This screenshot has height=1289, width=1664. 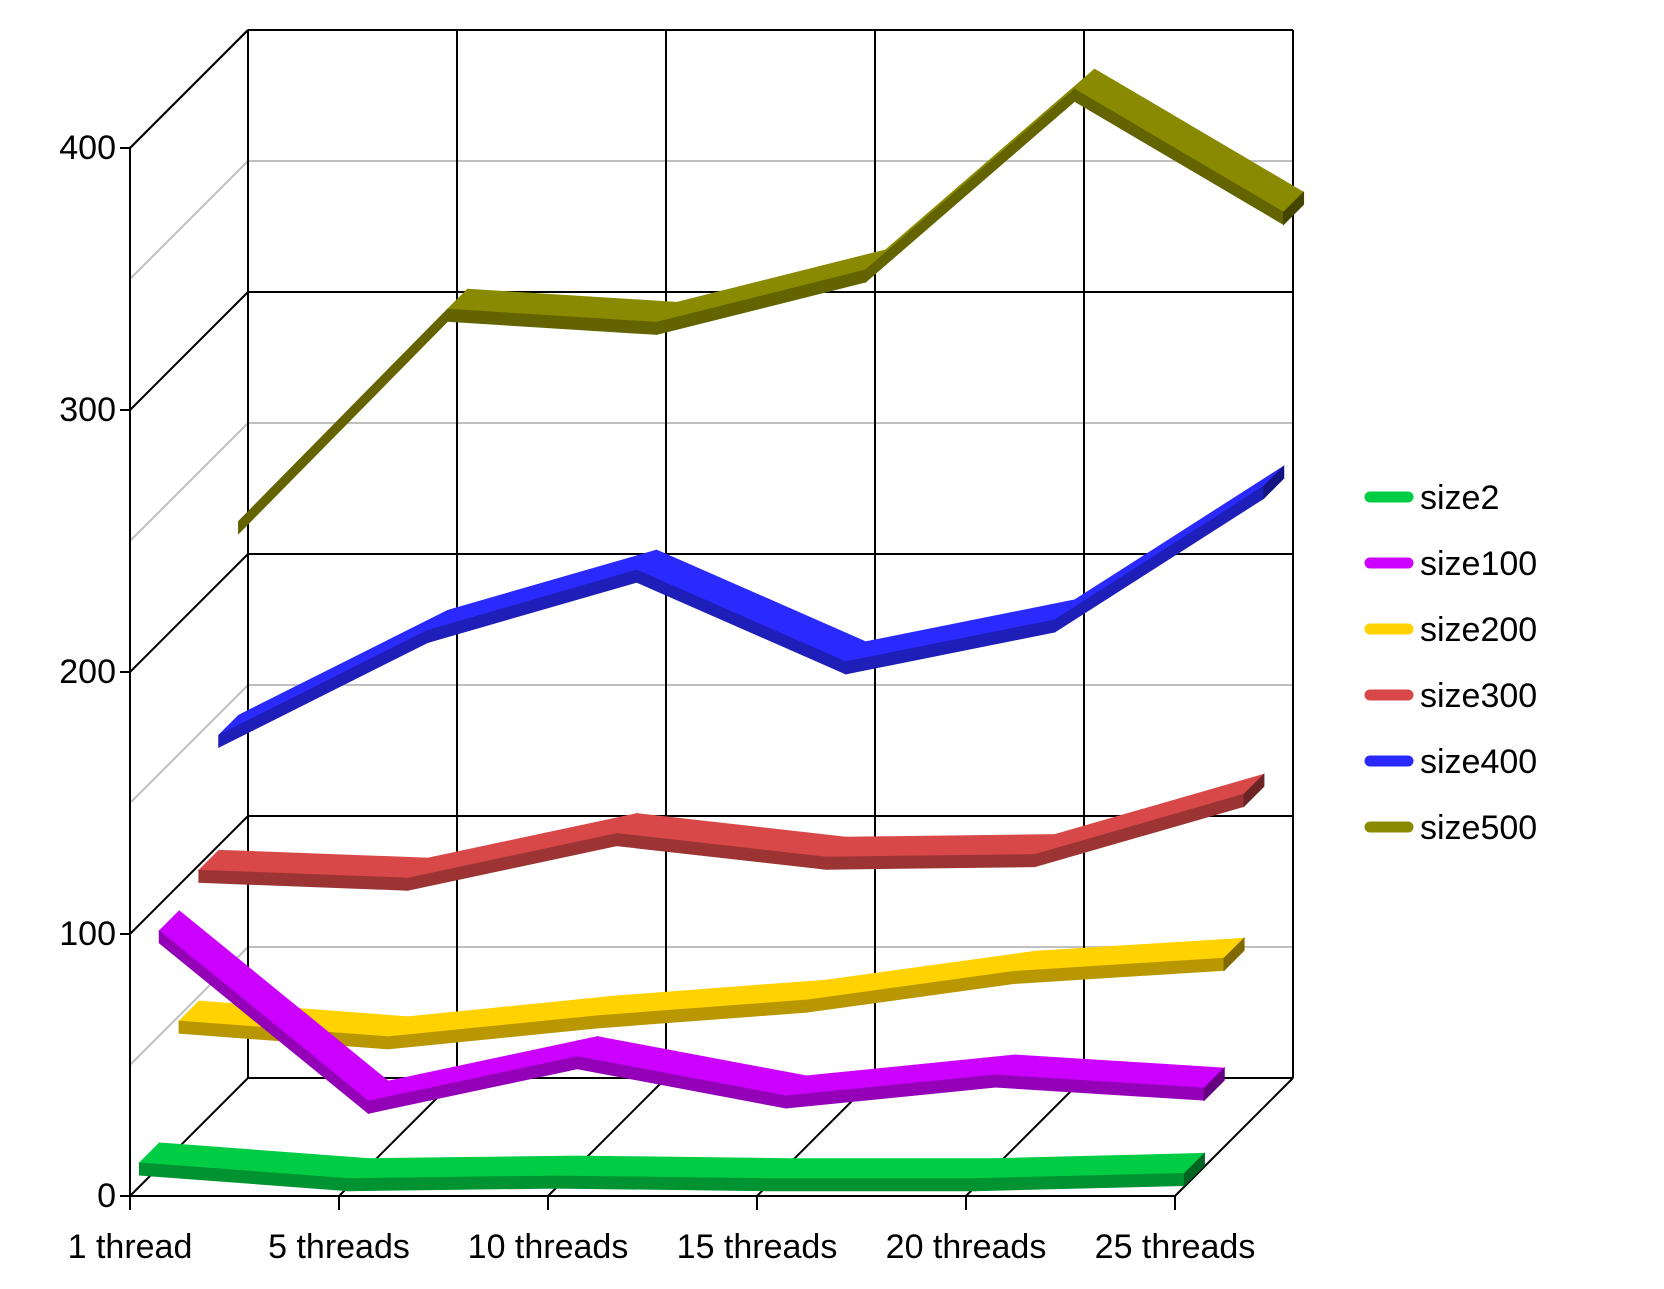 I want to click on series-size400, so click(x=751, y=607).